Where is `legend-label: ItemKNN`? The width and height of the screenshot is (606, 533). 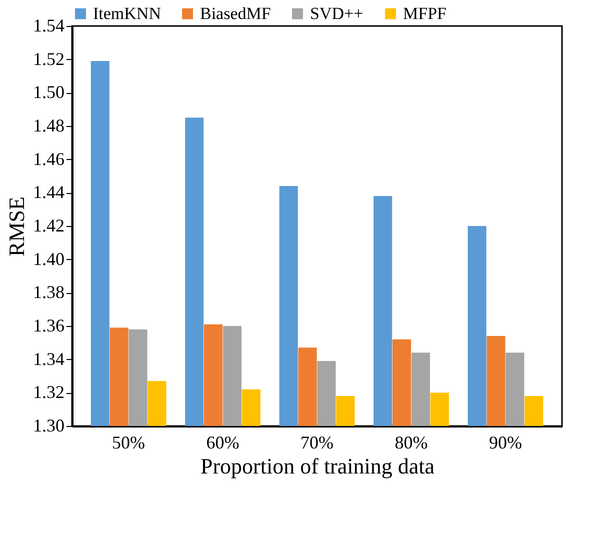 legend-label: ItemKNN is located at coordinates (127, 13).